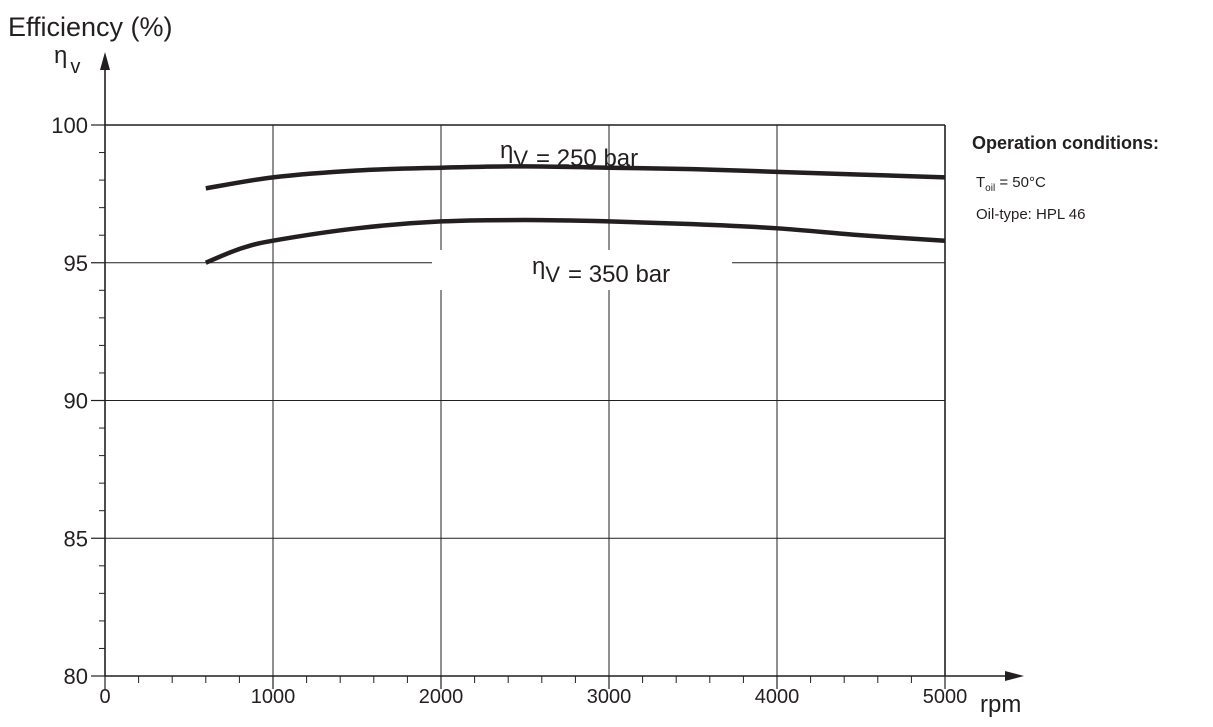 This screenshot has width=1213, height=727. I want to click on x-axis-label: rpm, so click(1000, 704).